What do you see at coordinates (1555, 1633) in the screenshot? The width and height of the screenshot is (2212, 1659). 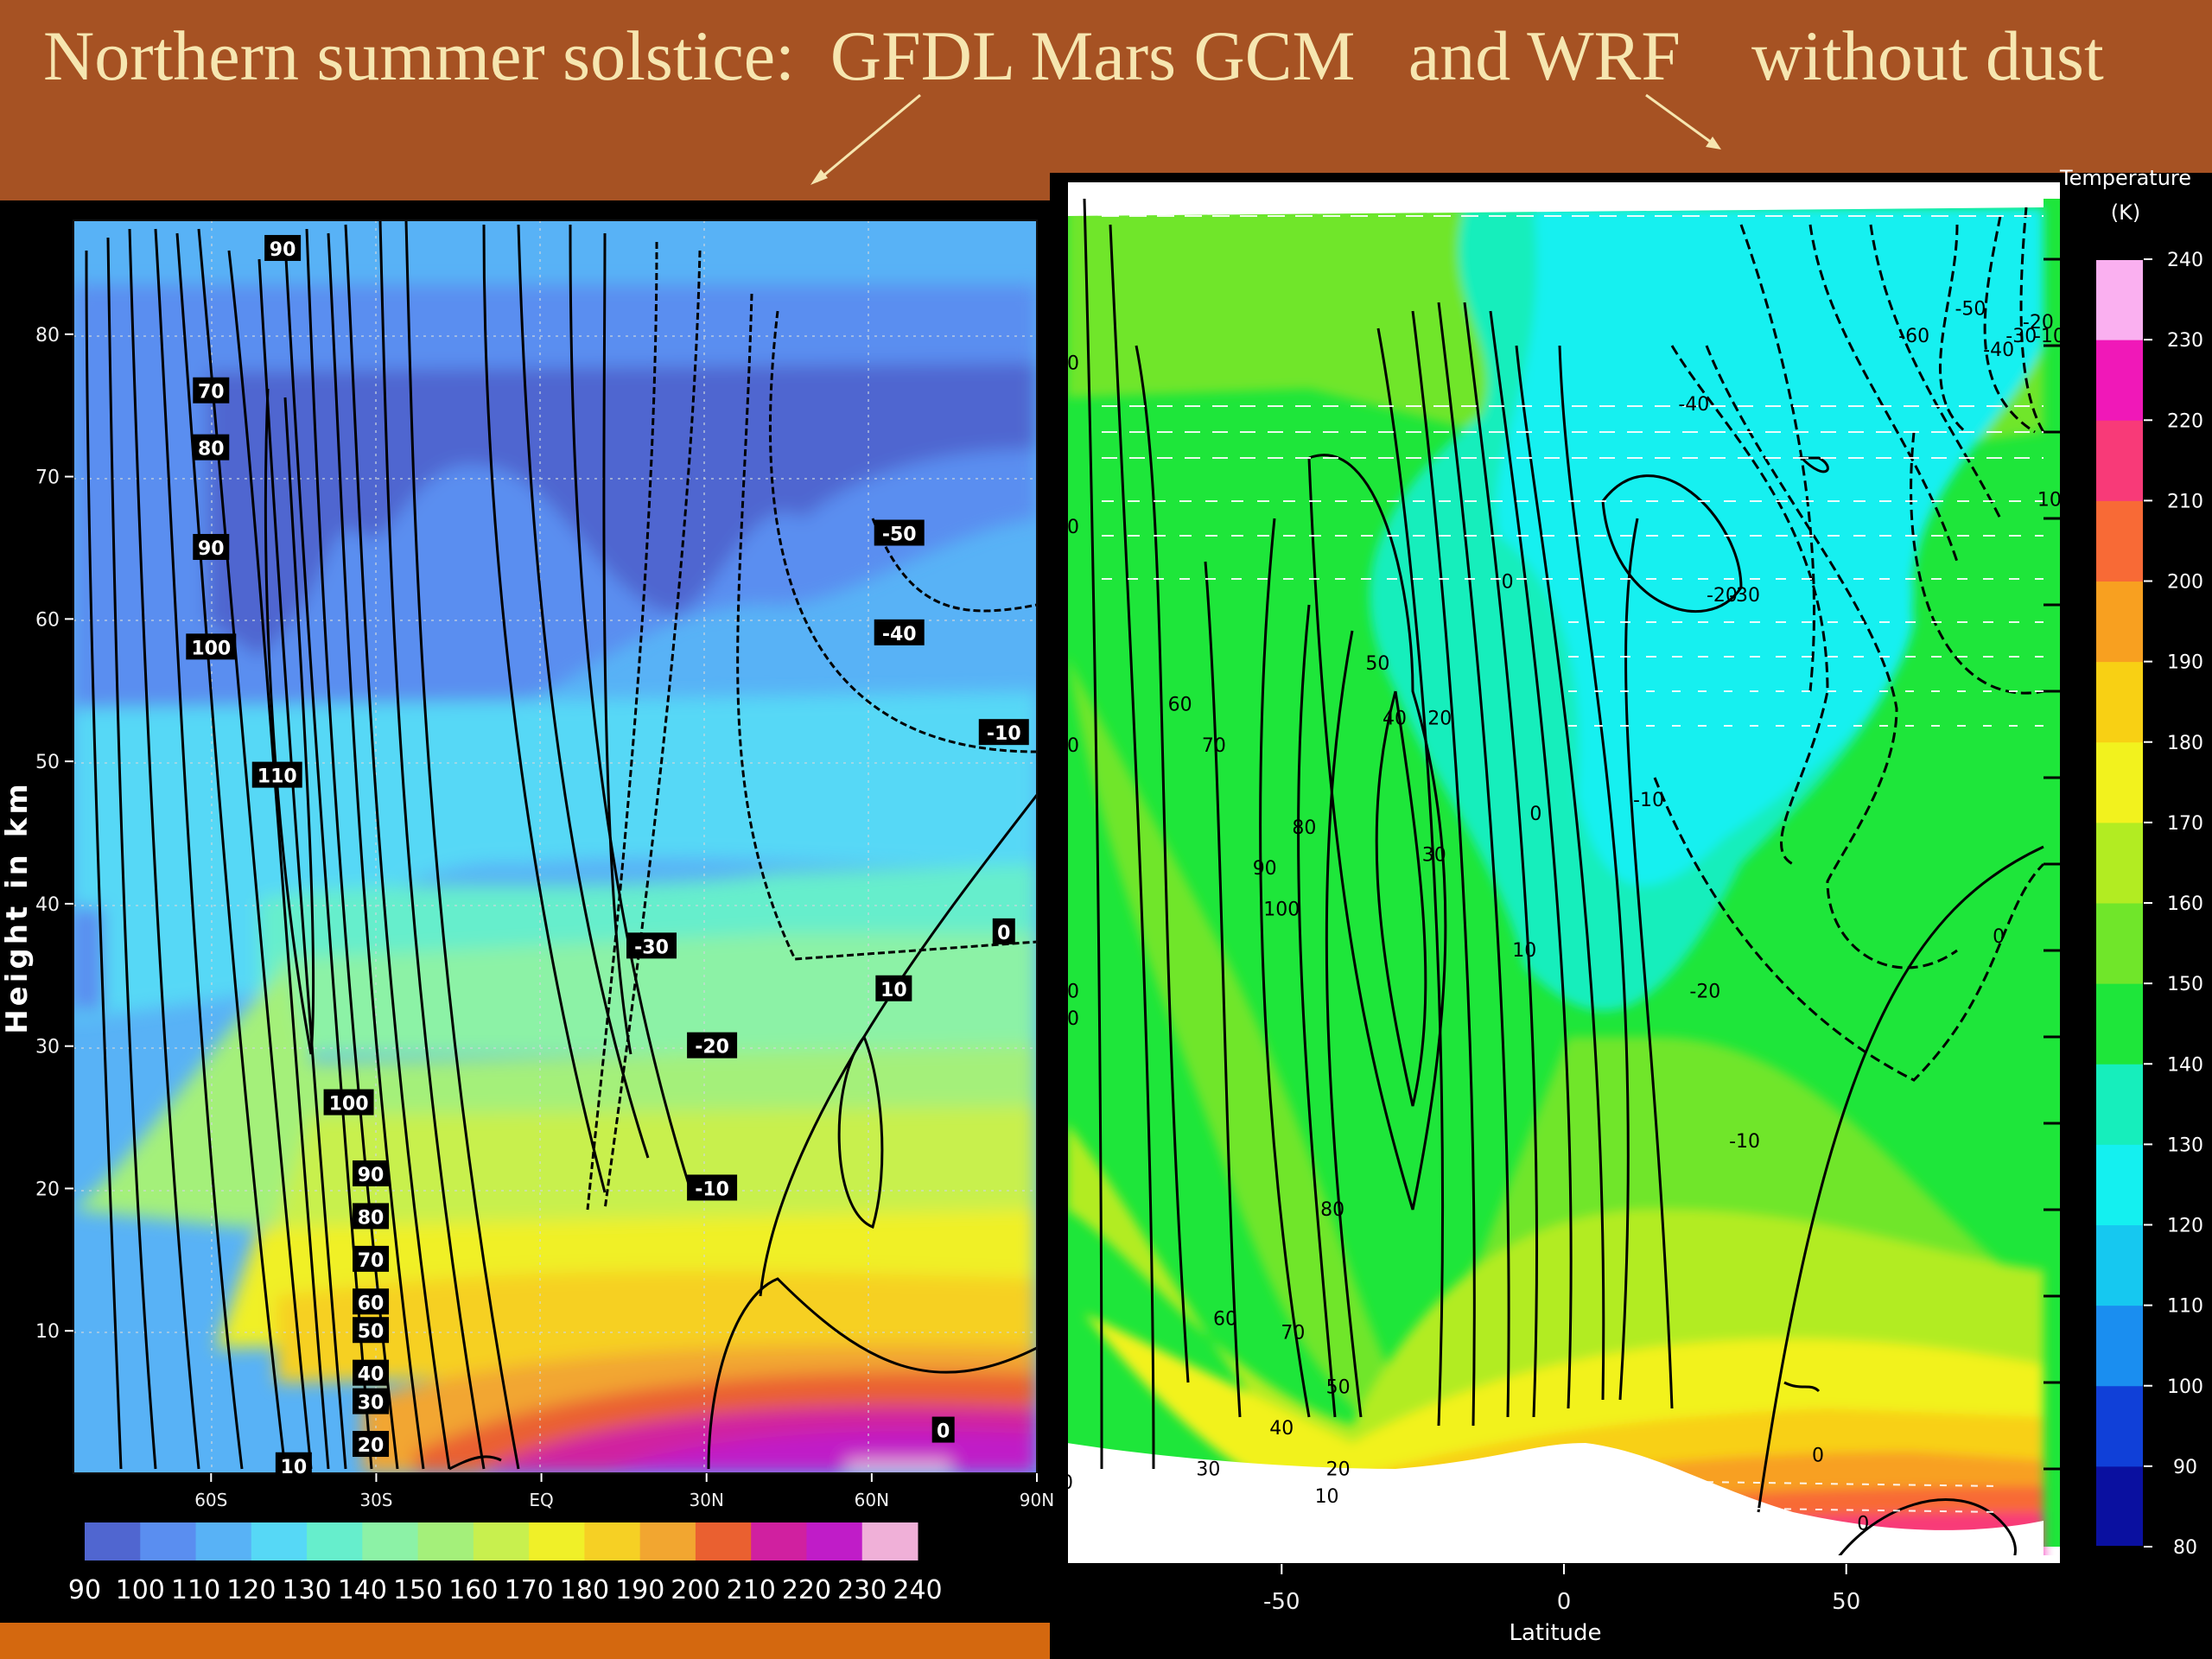 I see `wrf-xlabel: Latitude` at bounding box center [1555, 1633].